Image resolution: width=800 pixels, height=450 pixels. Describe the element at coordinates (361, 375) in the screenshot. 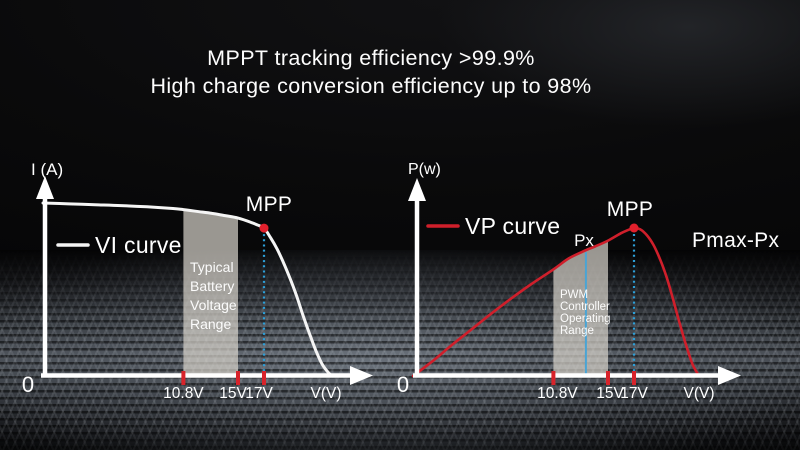

I see `vi-x-axis-arrow-icon` at that location.